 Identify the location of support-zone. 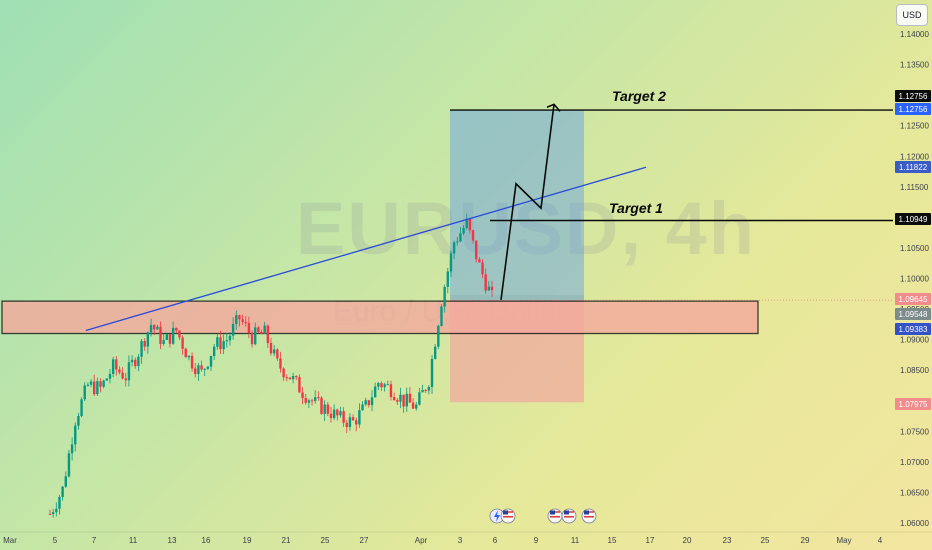
(380, 317).